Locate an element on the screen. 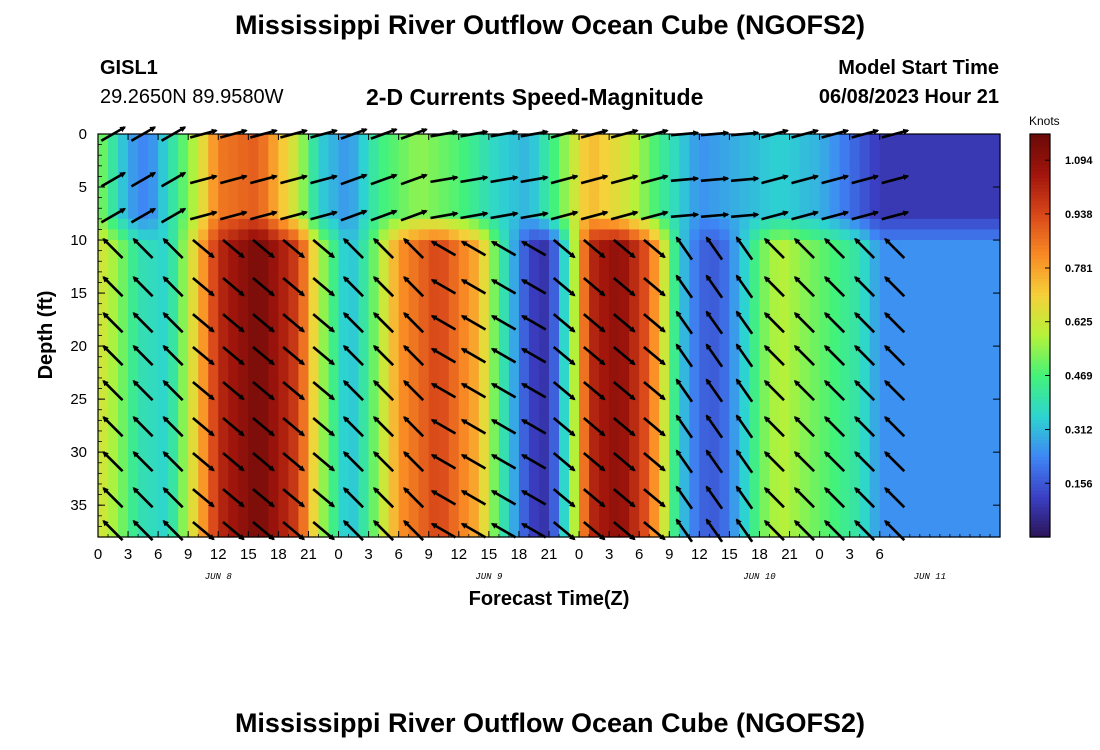  colorbar-tick-label: 0.312 is located at coordinates (1079, 431).